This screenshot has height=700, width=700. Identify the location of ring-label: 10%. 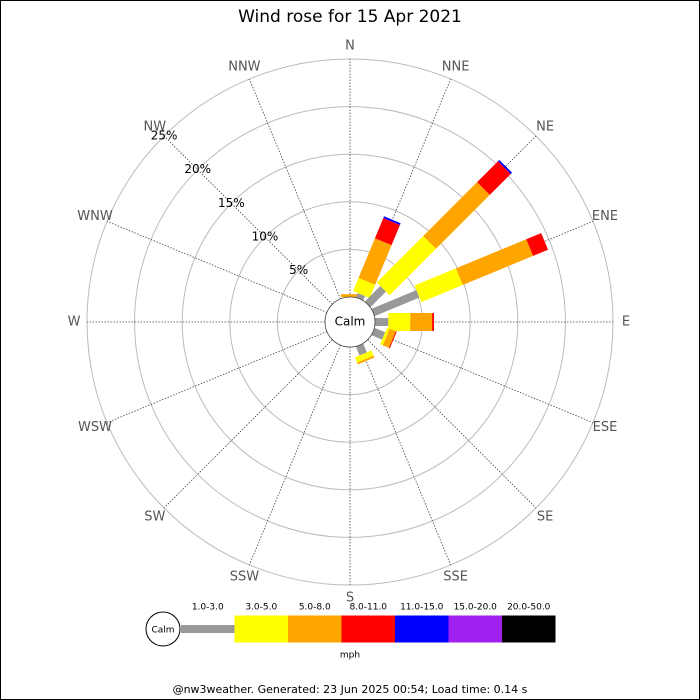
(265, 237).